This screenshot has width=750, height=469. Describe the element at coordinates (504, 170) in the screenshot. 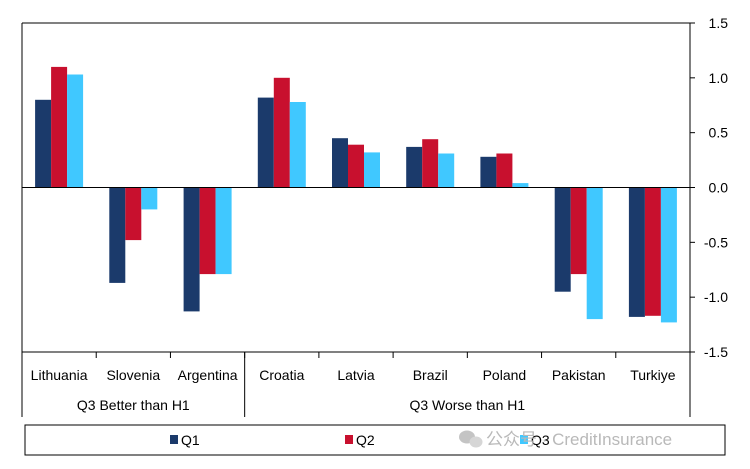

I see `bar-q2-poland` at that location.